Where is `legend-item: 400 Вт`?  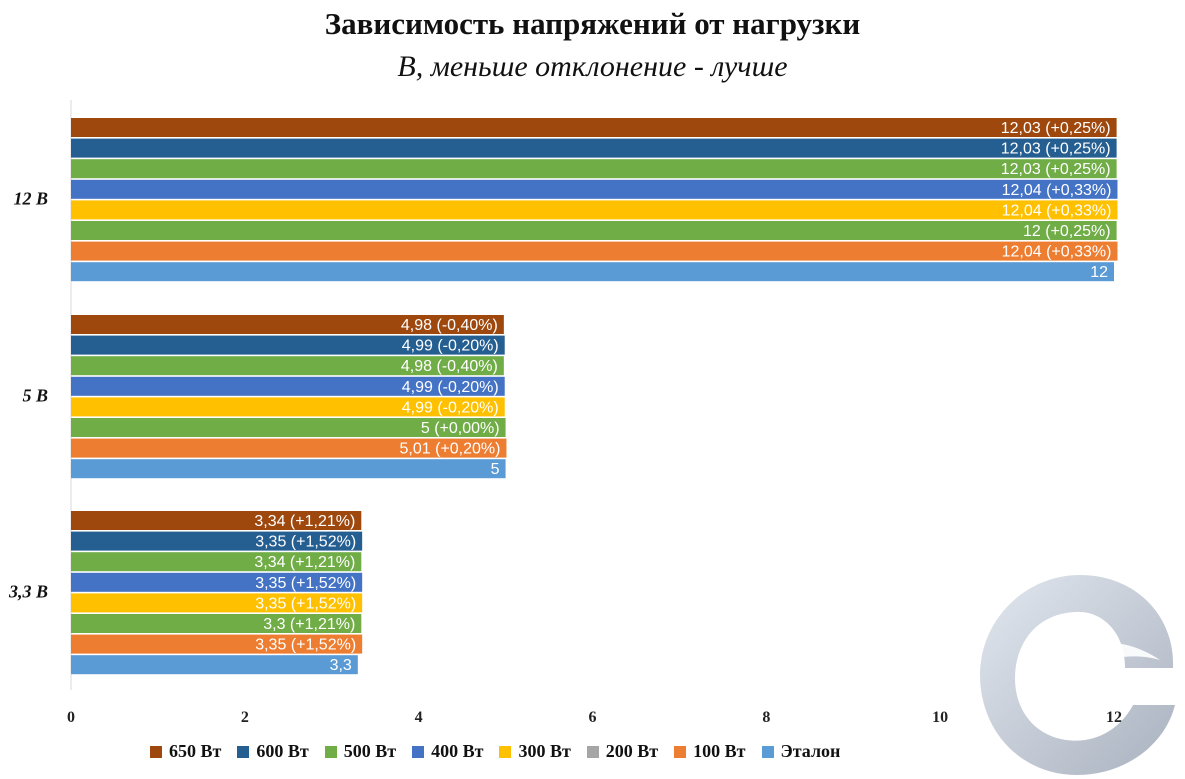 legend-item: 400 Вт is located at coordinates (447, 751).